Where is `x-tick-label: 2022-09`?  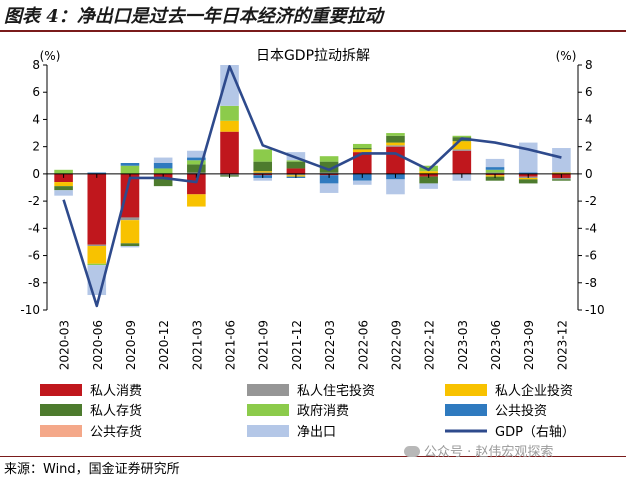 x-tick-label: 2022-09 is located at coordinates (396, 345).